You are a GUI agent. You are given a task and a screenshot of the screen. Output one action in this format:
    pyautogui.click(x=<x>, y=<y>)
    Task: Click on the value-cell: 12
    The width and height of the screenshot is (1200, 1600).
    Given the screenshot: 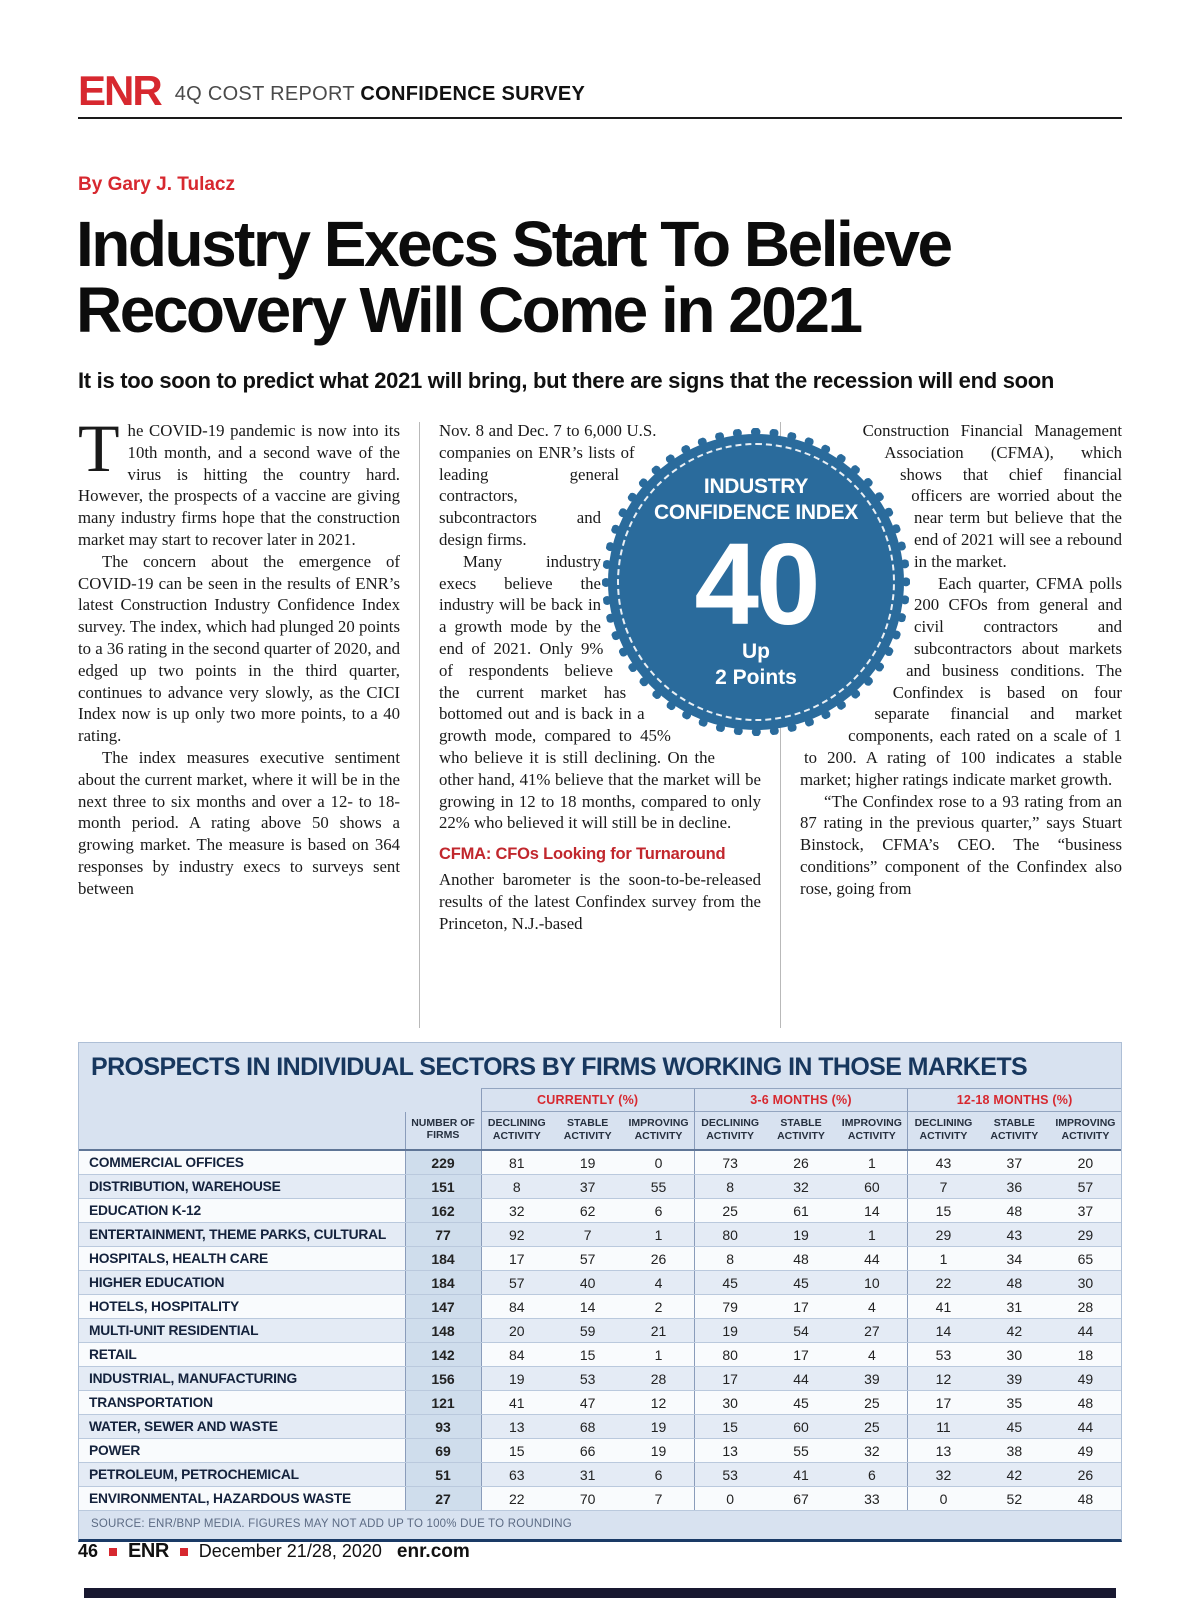 What is the action you would take?
    pyautogui.click(x=659, y=1403)
    